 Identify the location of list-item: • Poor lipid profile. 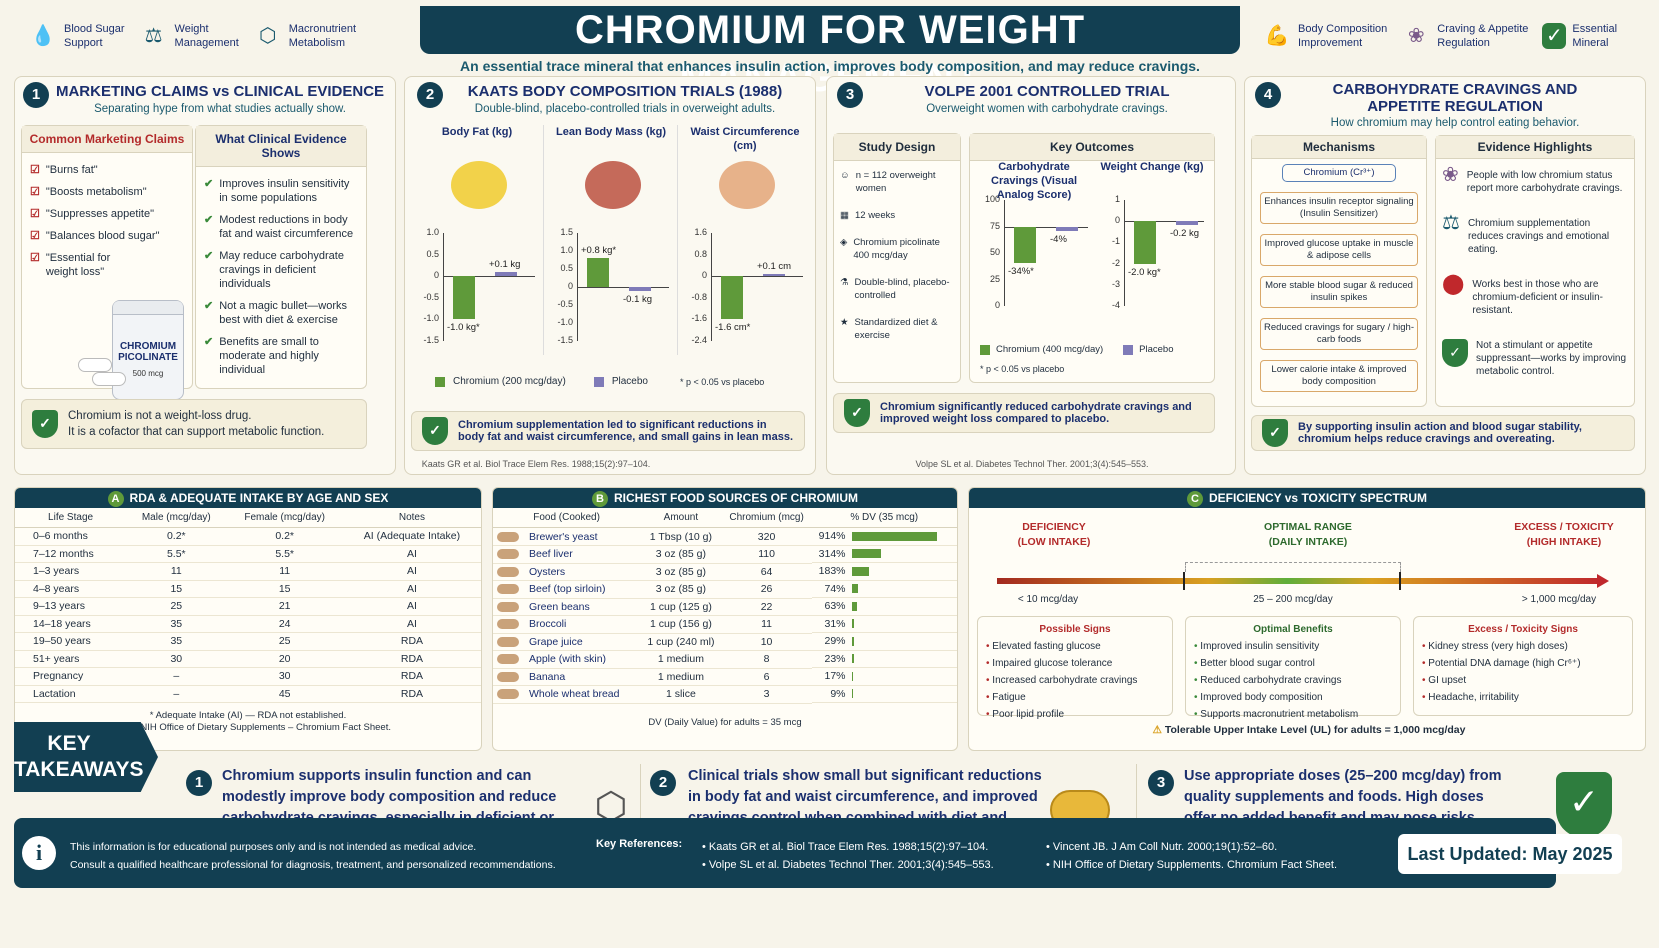
(1025, 714).